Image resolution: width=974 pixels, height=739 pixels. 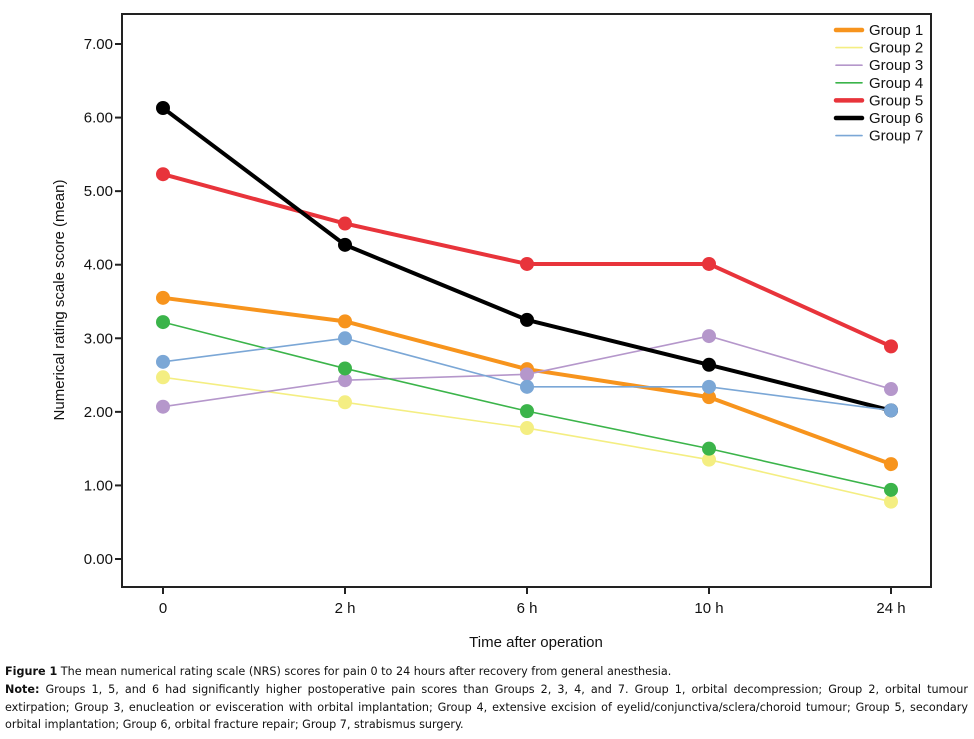 I want to click on x-tick-label: 10 h, so click(x=708, y=608).